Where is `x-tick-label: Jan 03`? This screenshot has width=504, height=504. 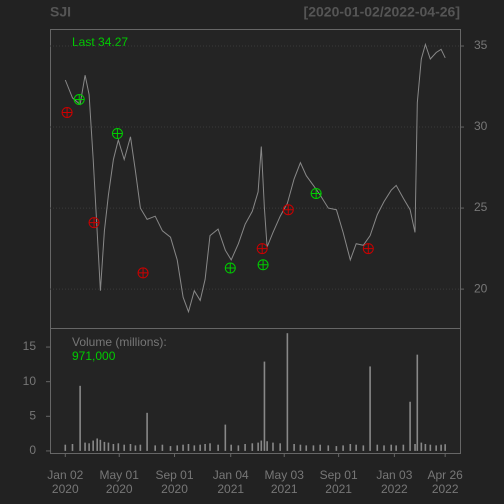 x-tick-label: Jan 03 is located at coordinates (394, 475).